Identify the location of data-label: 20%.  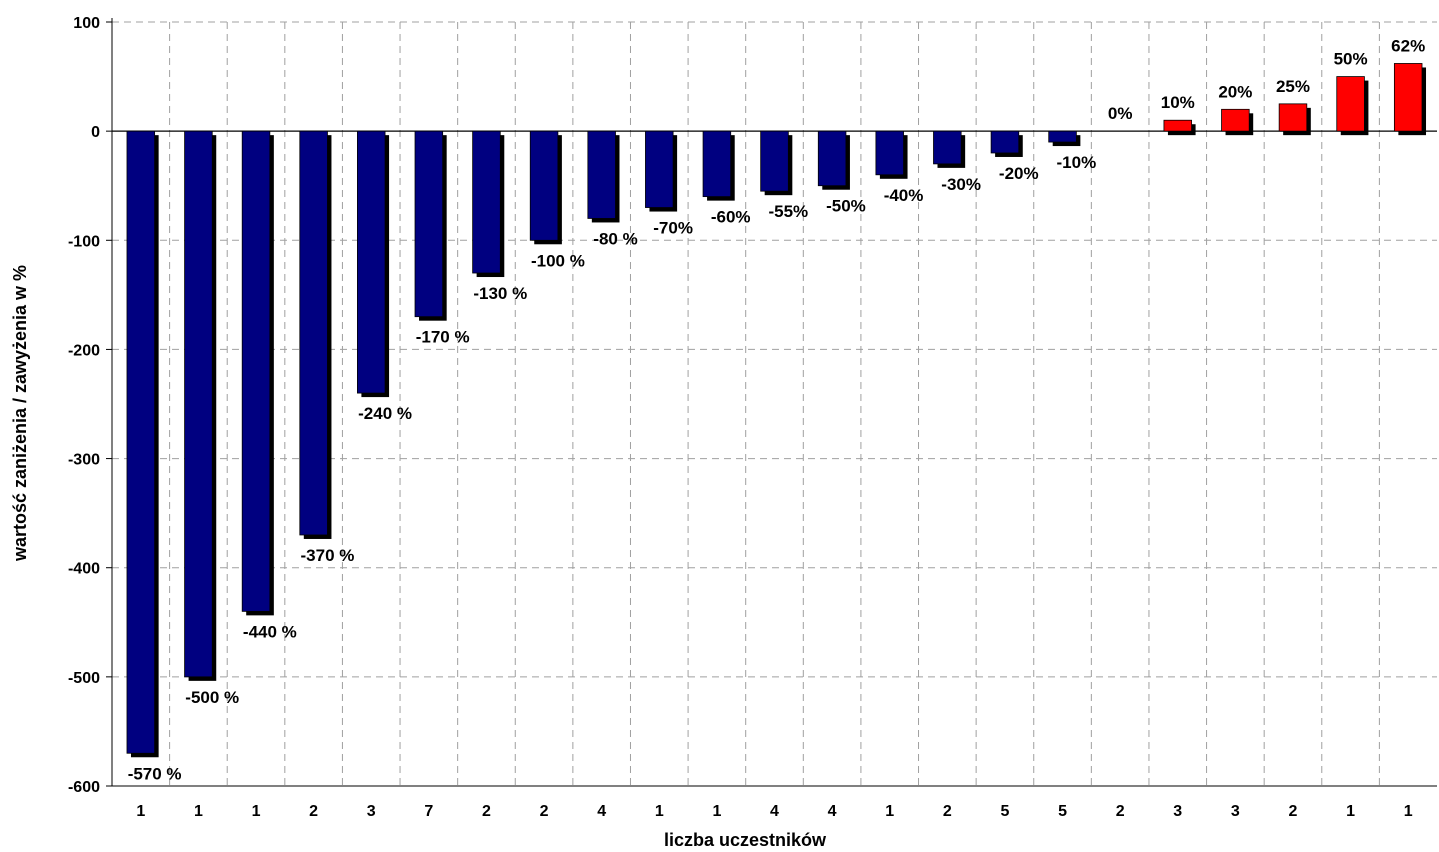
(1235, 91).